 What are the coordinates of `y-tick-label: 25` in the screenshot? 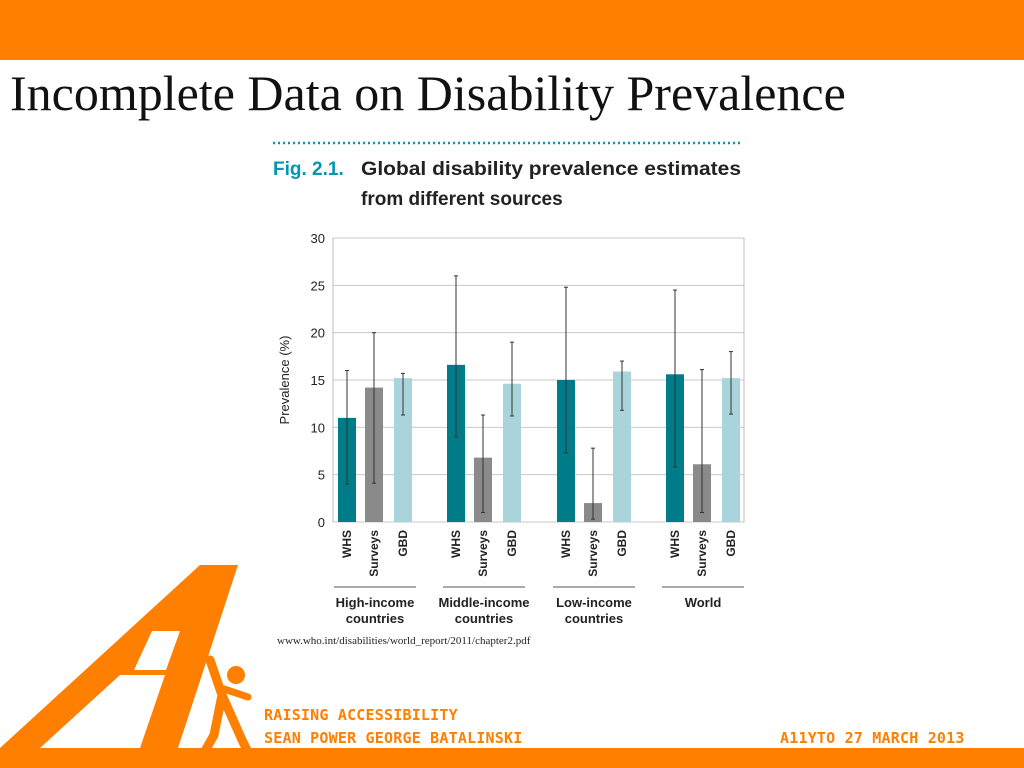 It's located at (318, 285).